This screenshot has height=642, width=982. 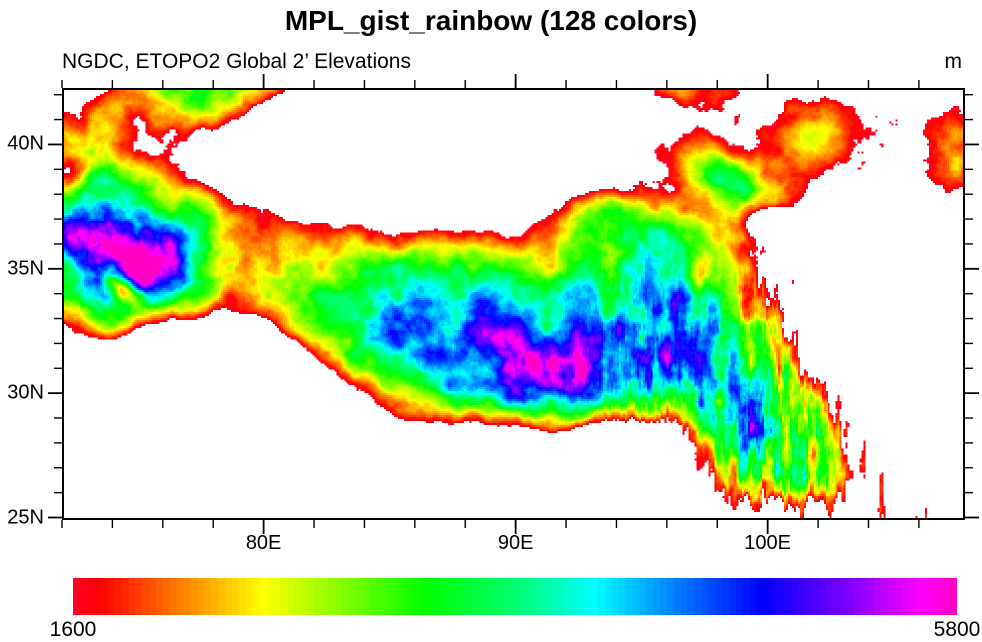 I want to click on colorbar-max-label: 5800, so click(x=957, y=629).